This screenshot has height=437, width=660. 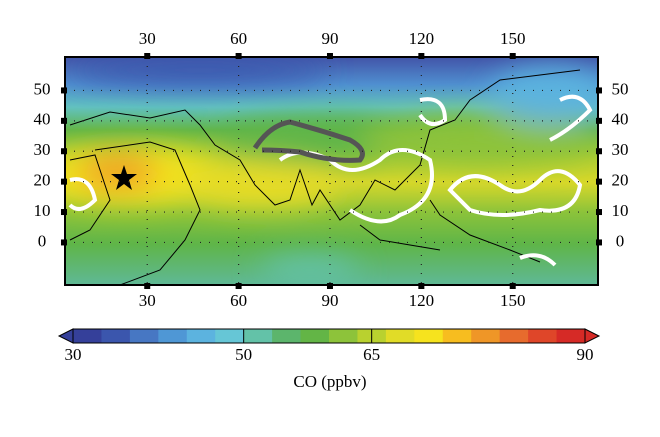 What do you see at coordinates (73, 354) in the screenshot?
I see `colorbar-tick-label: 30` at bounding box center [73, 354].